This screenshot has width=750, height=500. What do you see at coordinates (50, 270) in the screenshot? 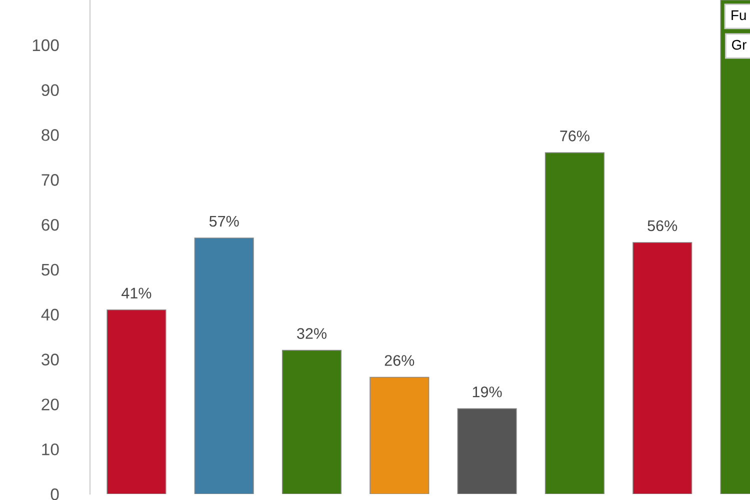
I see `y-tick-label: 50` at bounding box center [50, 270].